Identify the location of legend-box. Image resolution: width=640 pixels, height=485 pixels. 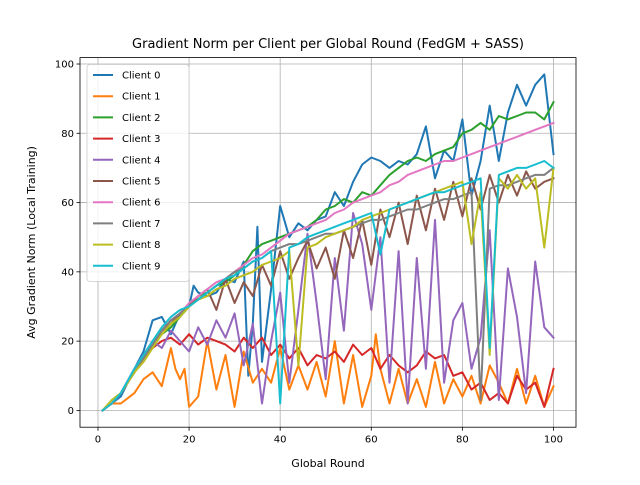
(138, 173).